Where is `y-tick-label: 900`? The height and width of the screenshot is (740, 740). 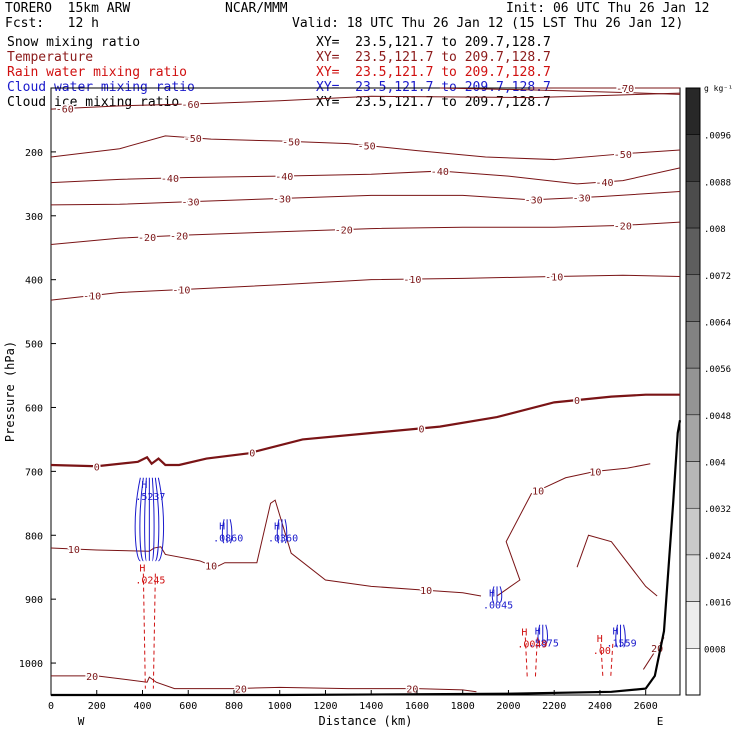
y-tick-label: 900 is located at coordinates (34, 600).